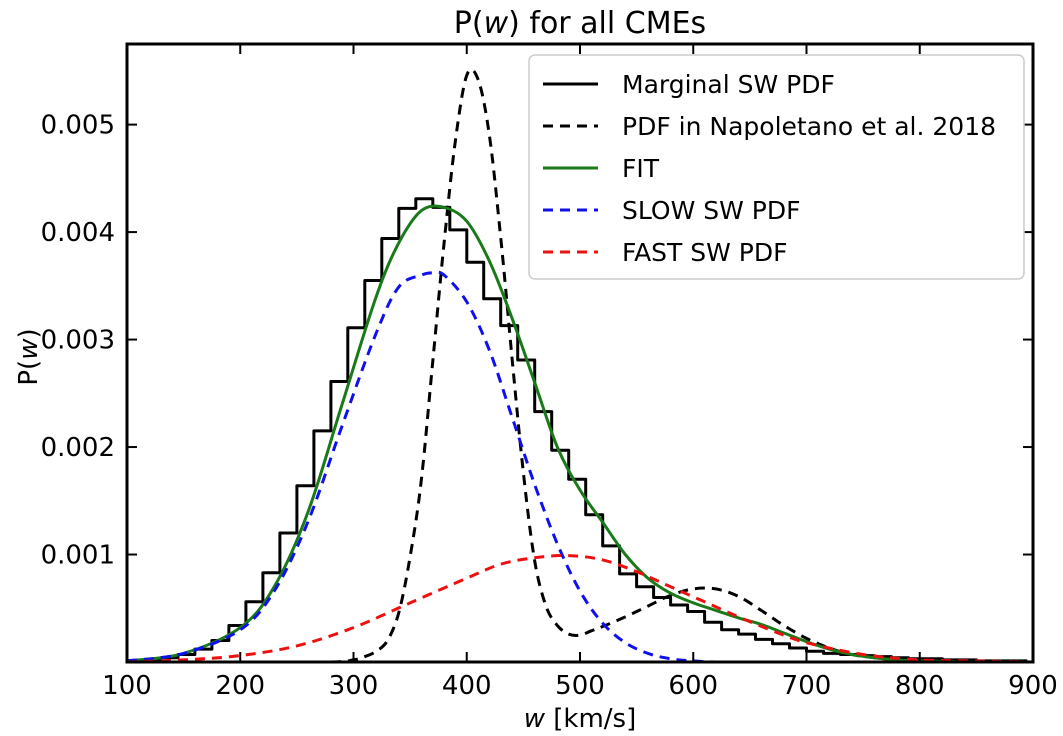  What do you see at coordinates (580, 686) in the screenshot?
I see `x-tick-label: 500` at bounding box center [580, 686].